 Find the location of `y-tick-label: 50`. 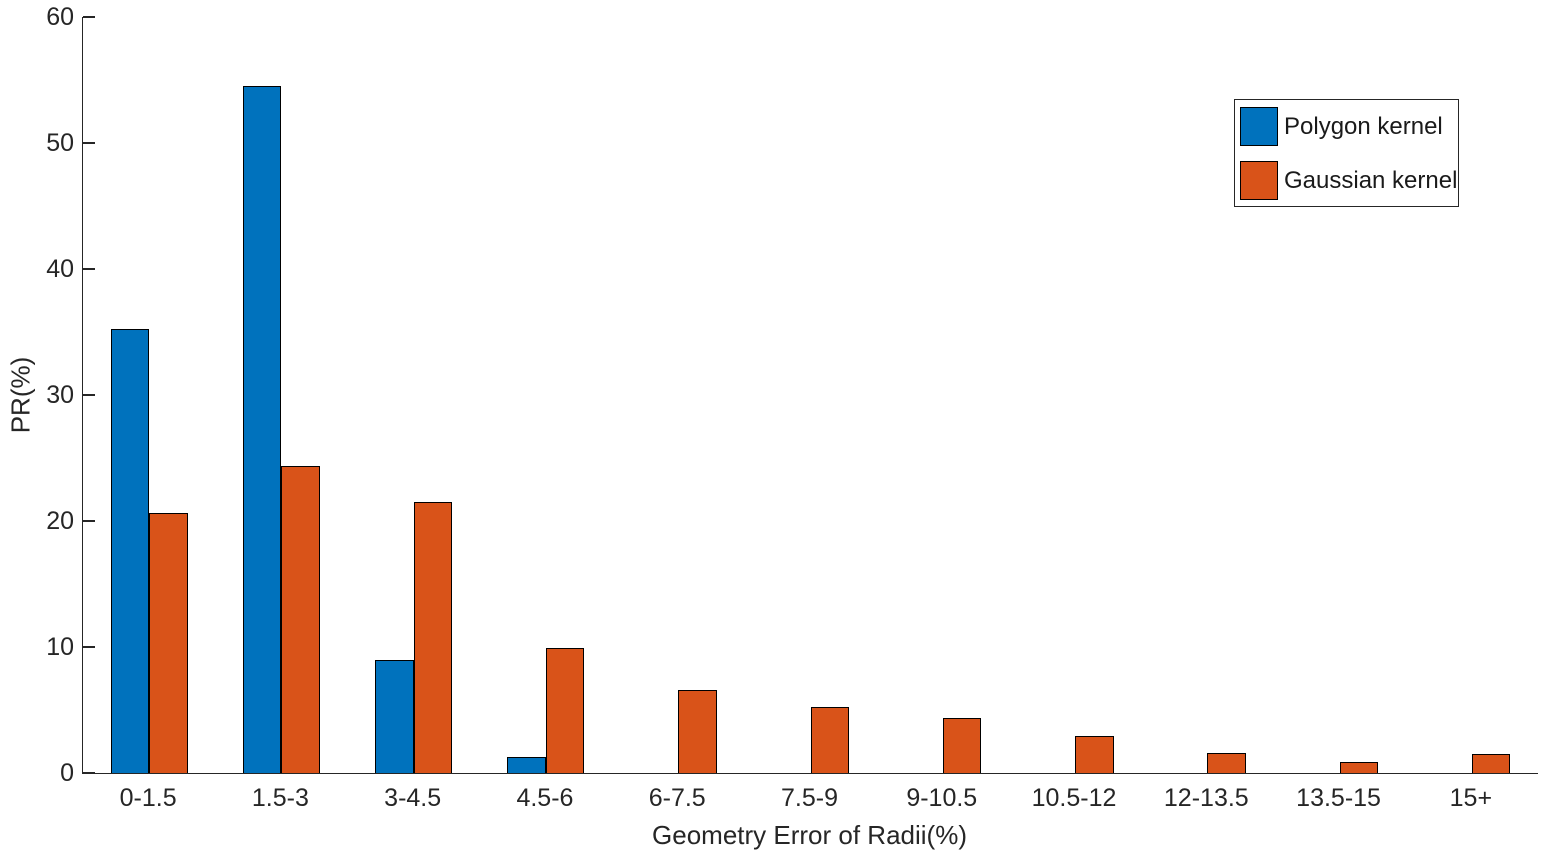

y-tick-label: 50 is located at coordinates (60, 143).